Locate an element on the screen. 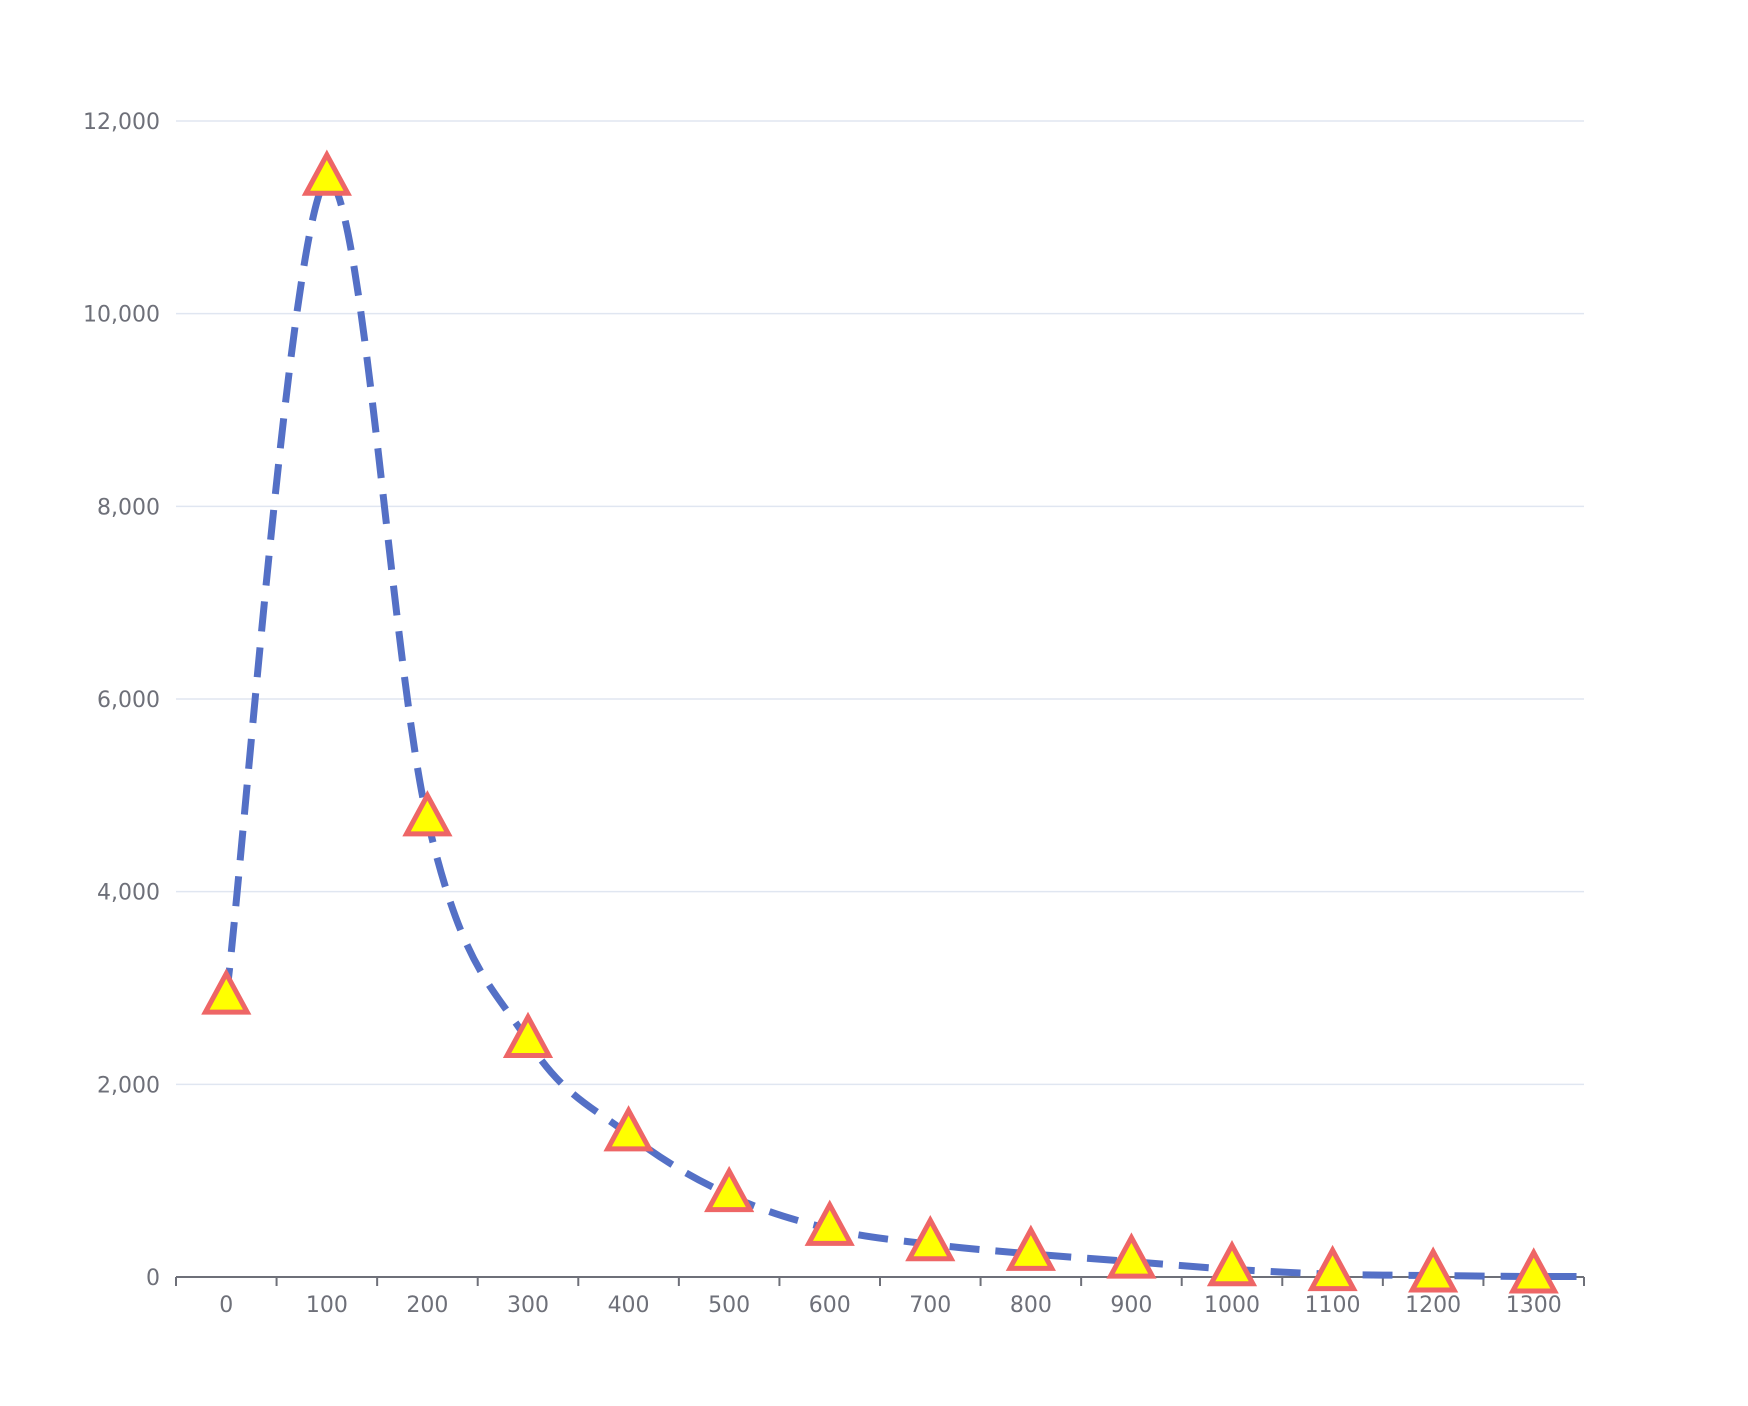 The image size is (1748, 1406). y-axis: 0 2,000 4,000 6,000 8,000 10,000 12,000 is located at coordinates (121, 700).